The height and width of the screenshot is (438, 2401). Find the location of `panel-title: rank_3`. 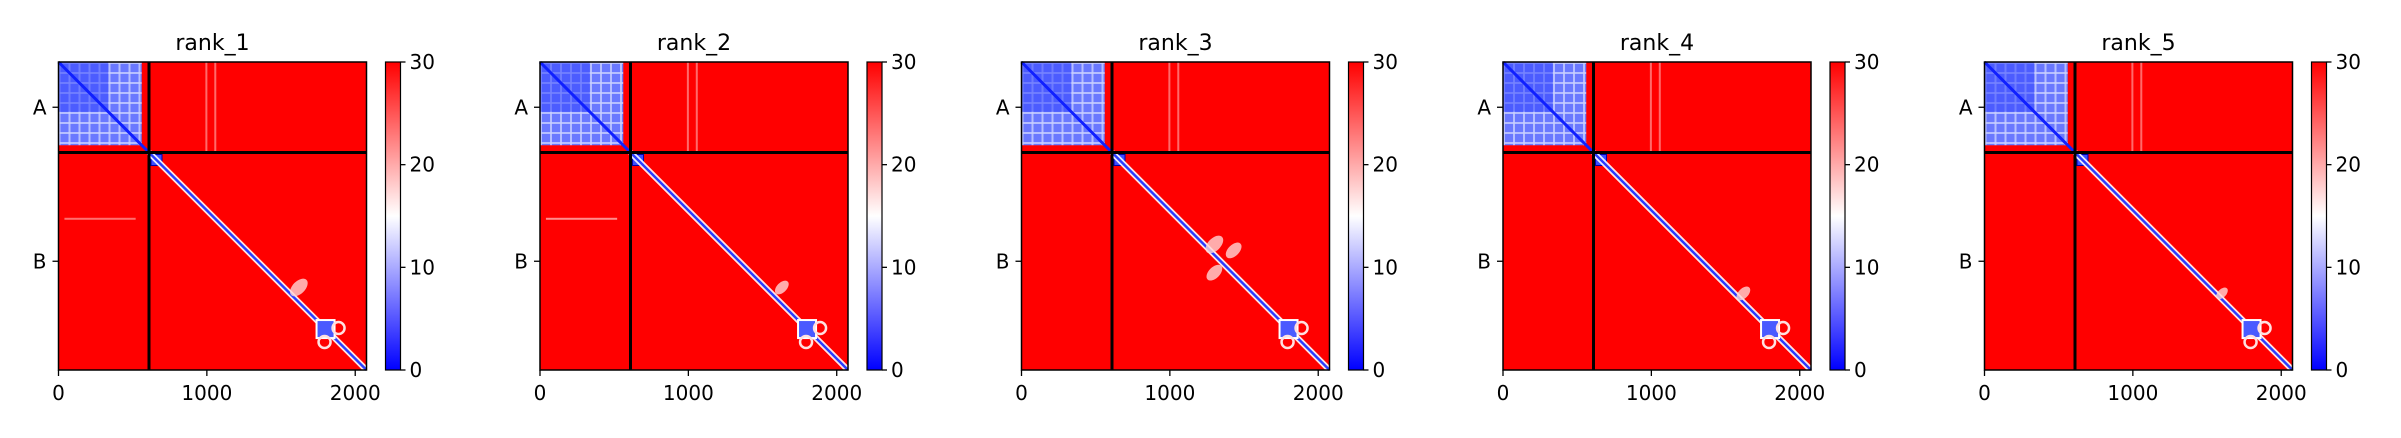

panel-title: rank_3 is located at coordinates (1175, 43).